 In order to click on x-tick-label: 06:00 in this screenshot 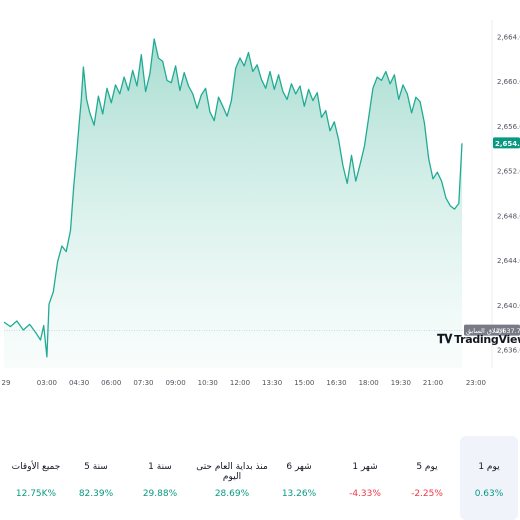, I will do `click(111, 383)`.